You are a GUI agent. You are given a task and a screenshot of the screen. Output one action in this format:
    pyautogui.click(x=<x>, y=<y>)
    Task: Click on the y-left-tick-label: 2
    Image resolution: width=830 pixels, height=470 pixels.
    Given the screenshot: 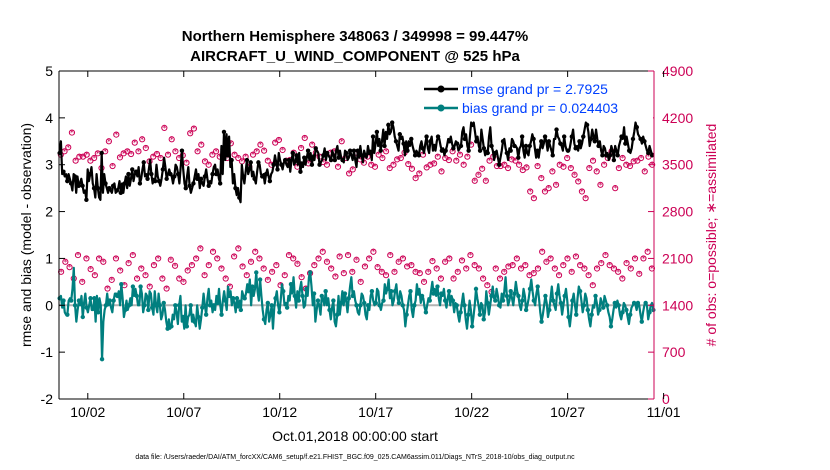 What is the action you would take?
    pyautogui.click(x=49, y=212)
    